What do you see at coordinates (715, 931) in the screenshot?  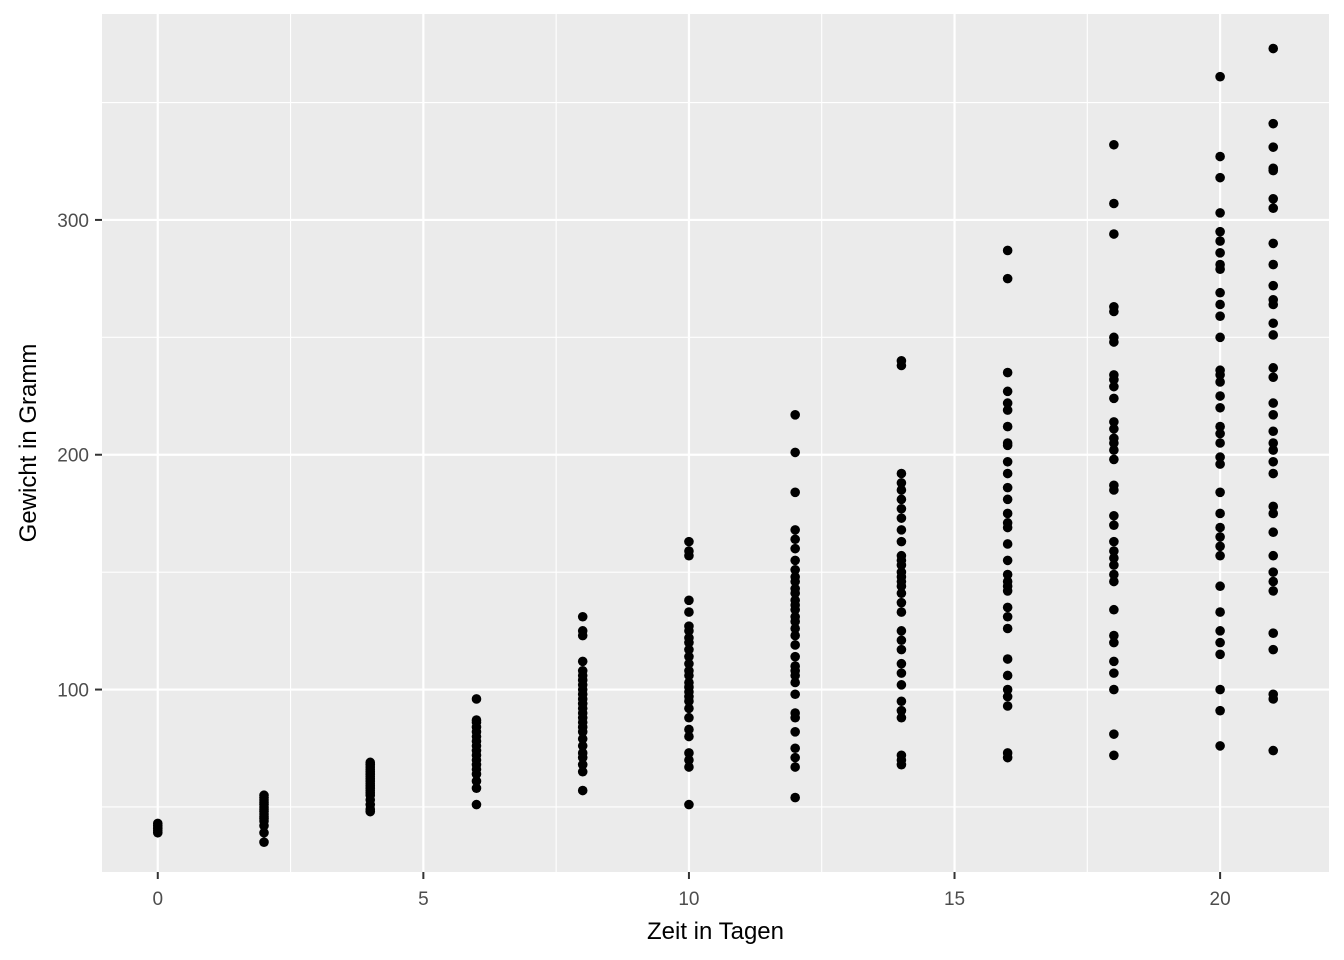 I see `x-axis-title: Zeit in Tagen` at bounding box center [715, 931].